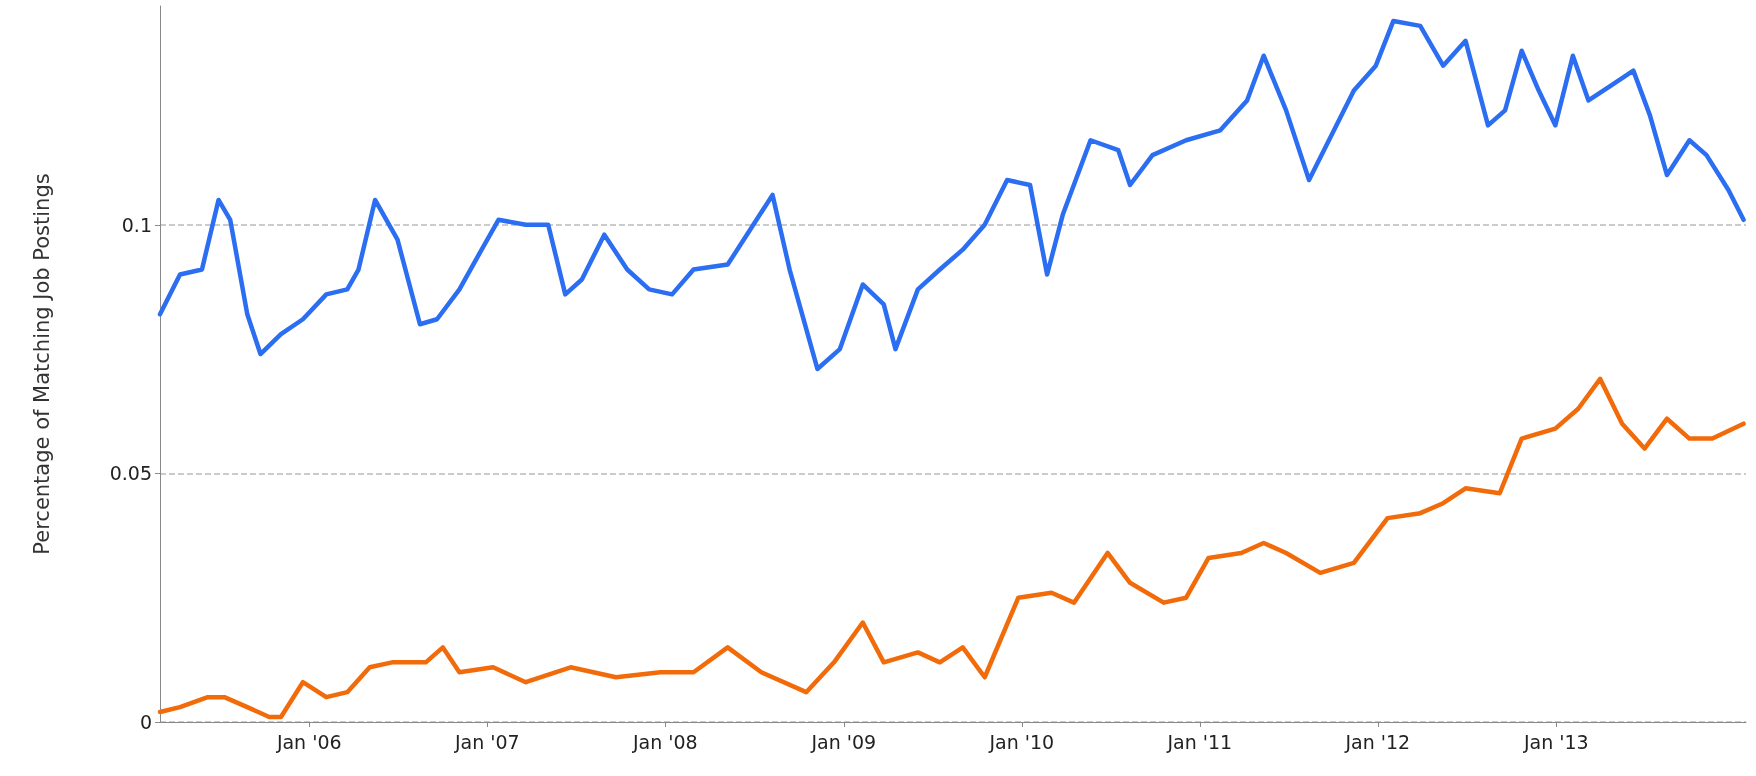  Describe the element at coordinates (1199, 741) in the screenshot. I see `x-tick-label: Jan '11` at that location.